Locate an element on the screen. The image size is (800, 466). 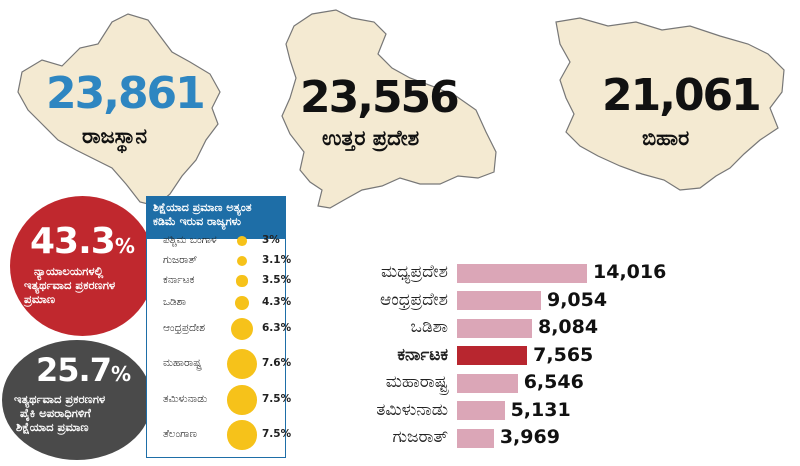
bubble-label: ಕರ್ನಾಟಕ is located at coordinates (179, 280).